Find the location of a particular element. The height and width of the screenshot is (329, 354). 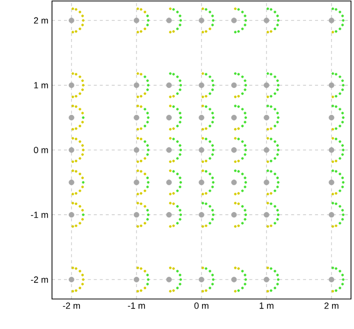

x-tick-label: 1 m is located at coordinates (267, 305).